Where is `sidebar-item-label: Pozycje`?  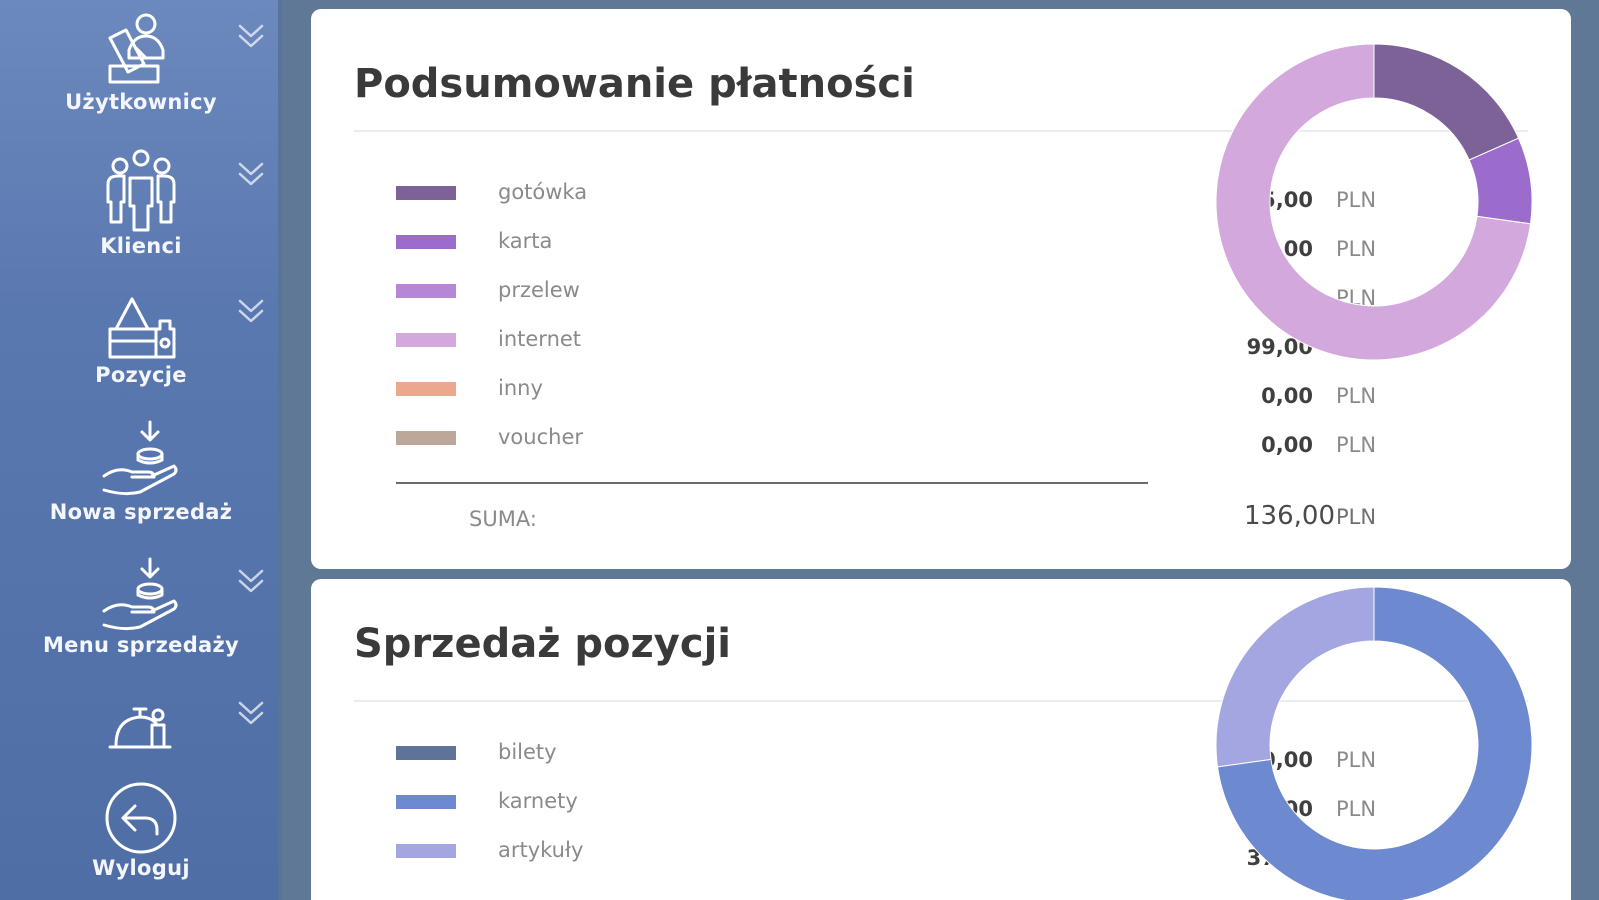
sidebar-item-label: Pozycje is located at coordinates (141, 375).